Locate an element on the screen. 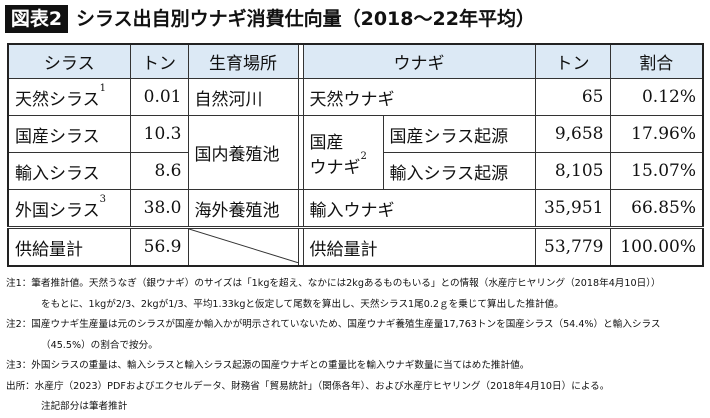  table-row: 天然シラス1 0.01 自然河川 天然ウナギ 65 0.12% is located at coordinates (355, 97).